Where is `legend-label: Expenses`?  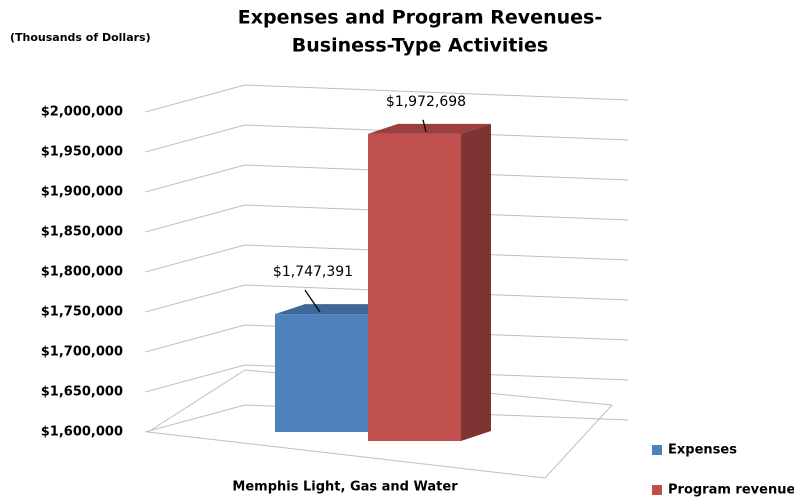 legend-label: Expenses is located at coordinates (702, 450).